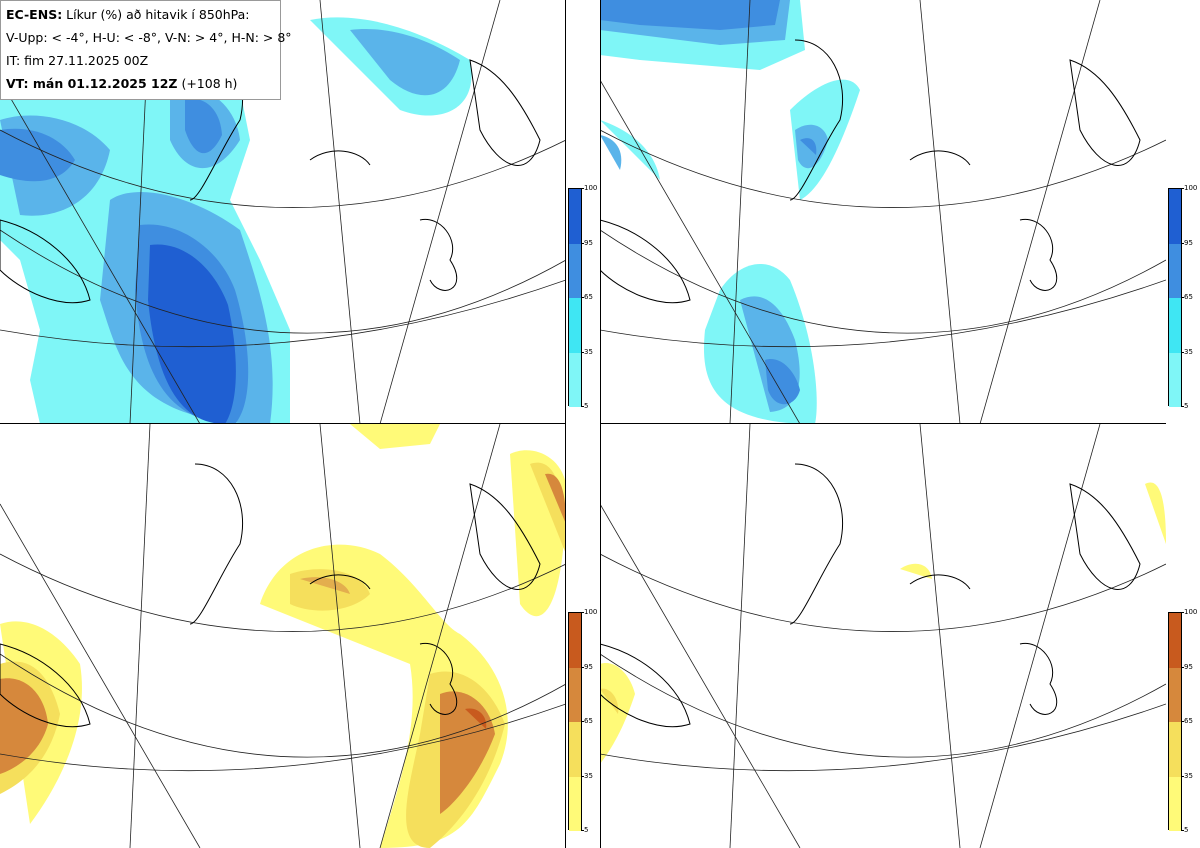 The width and height of the screenshot is (1200, 848). I want to click on colorbar-cold-right, so click(1175, 297).